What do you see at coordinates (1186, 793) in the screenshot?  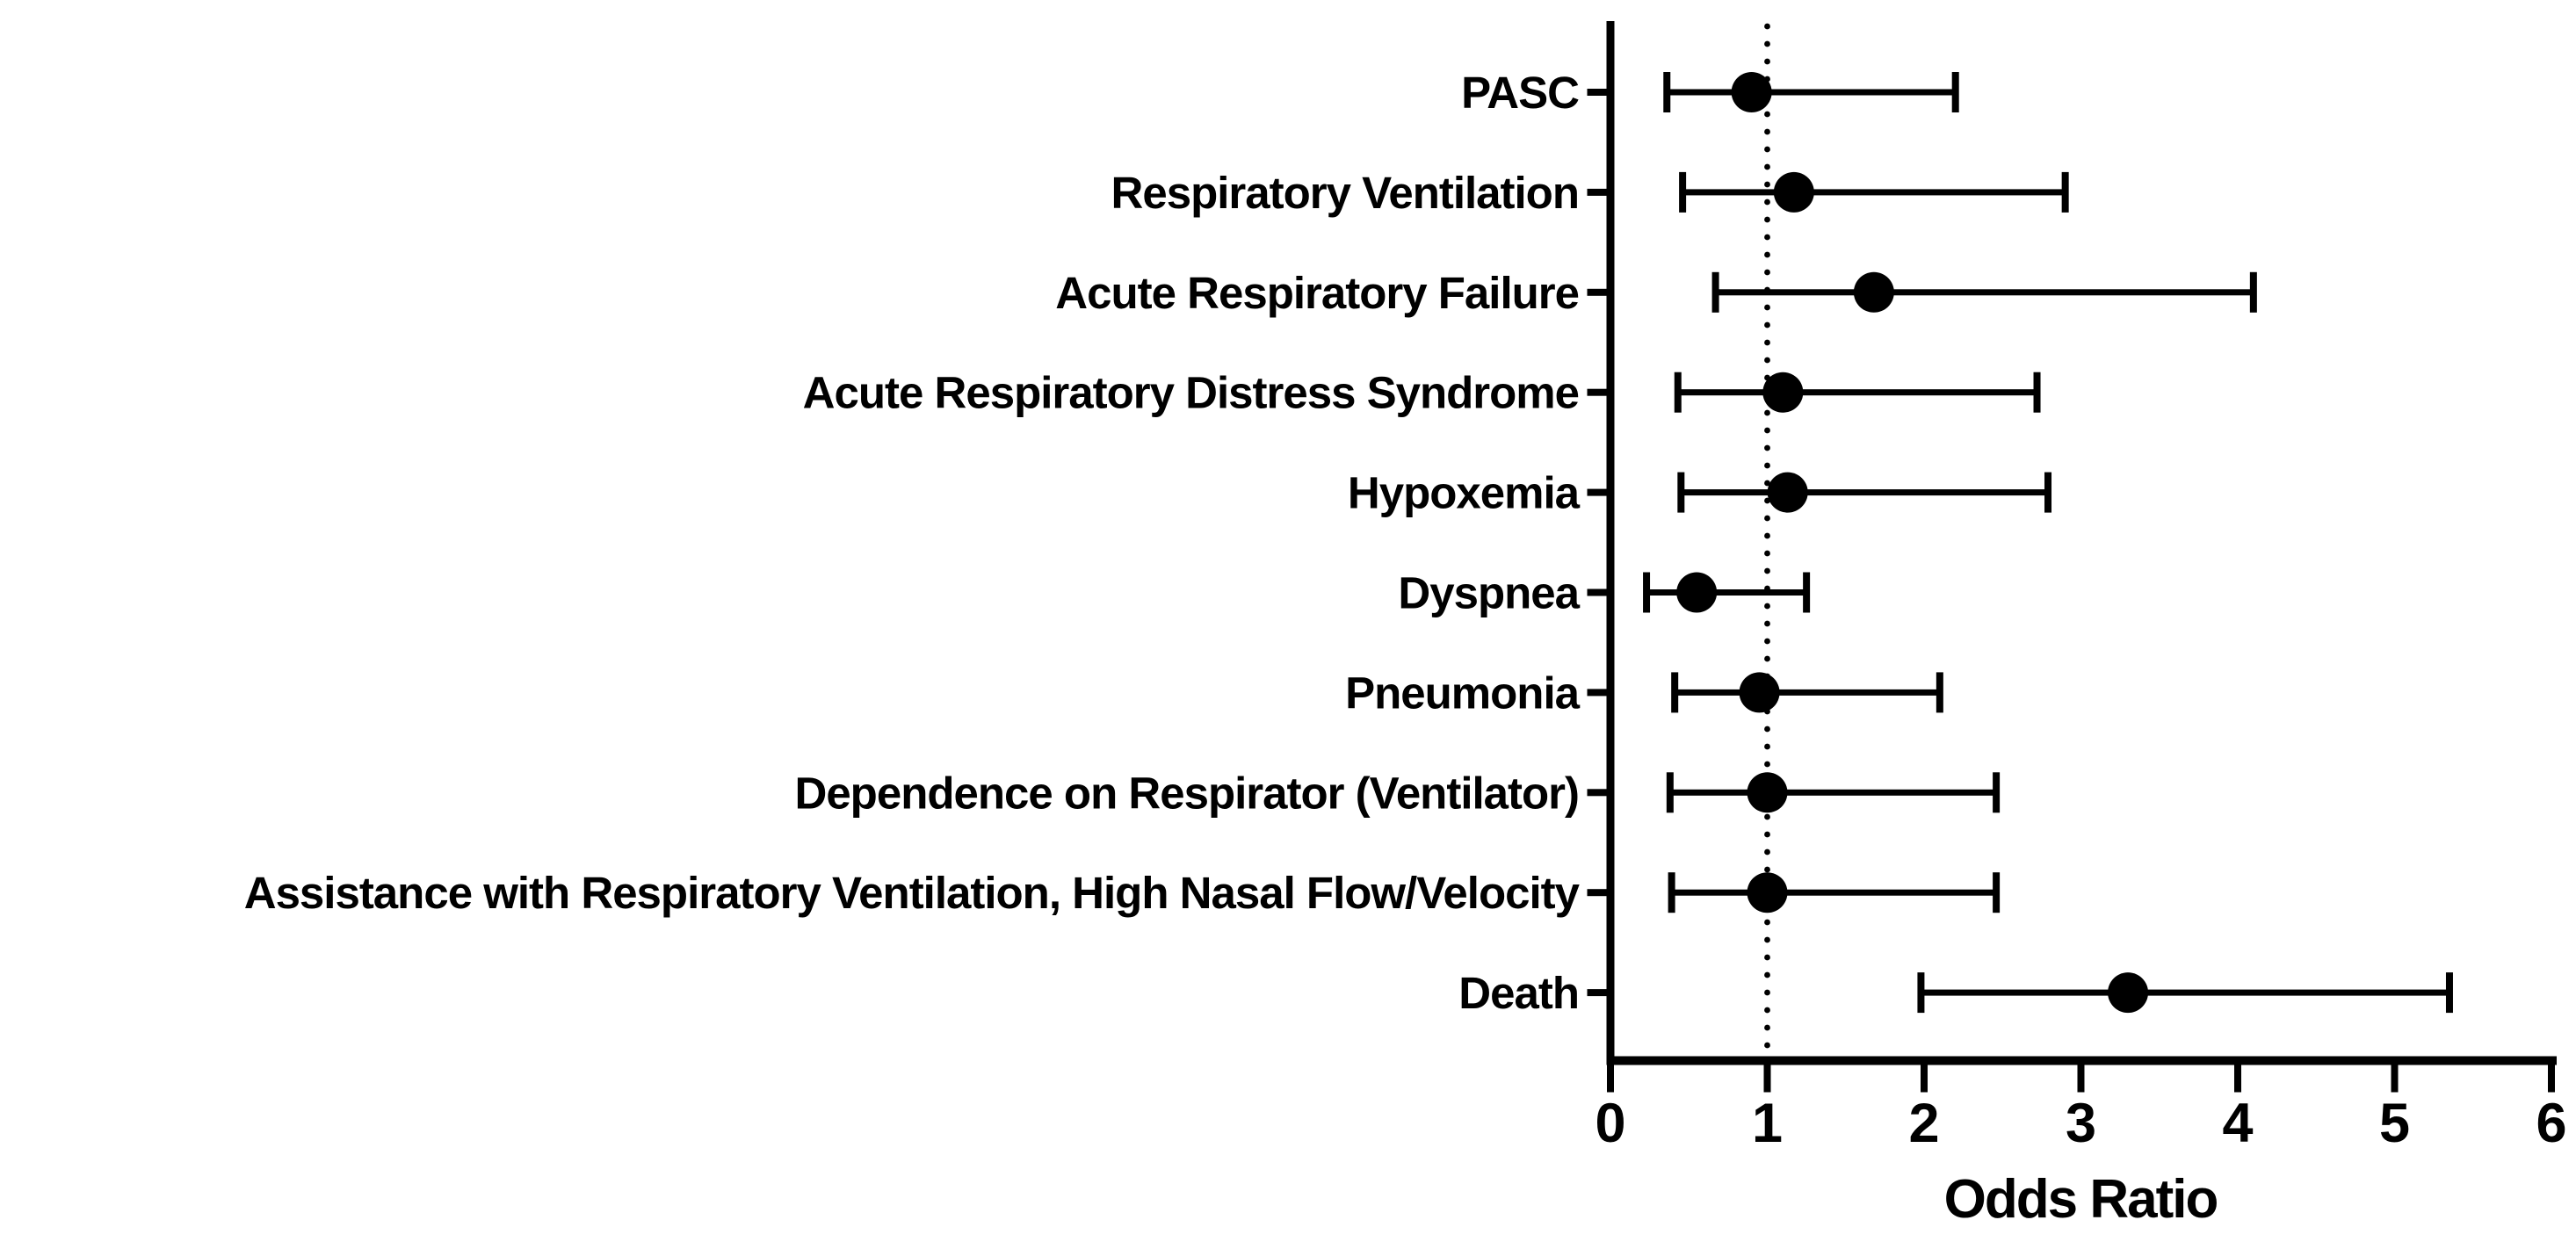 I see `category-label: Dependence on Respirator (Ventilator)` at bounding box center [1186, 793].